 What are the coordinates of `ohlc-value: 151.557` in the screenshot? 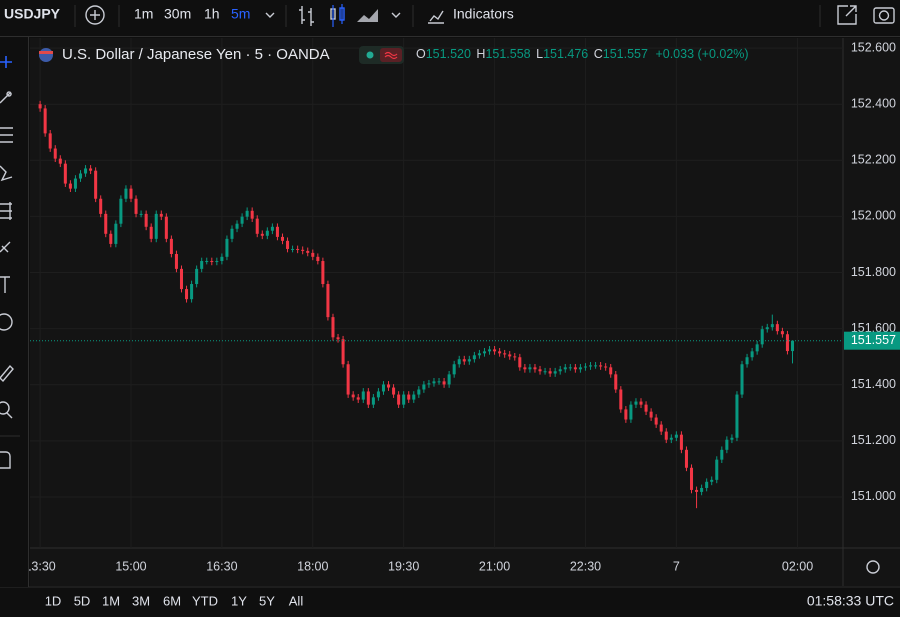 It's located at (625, 54).